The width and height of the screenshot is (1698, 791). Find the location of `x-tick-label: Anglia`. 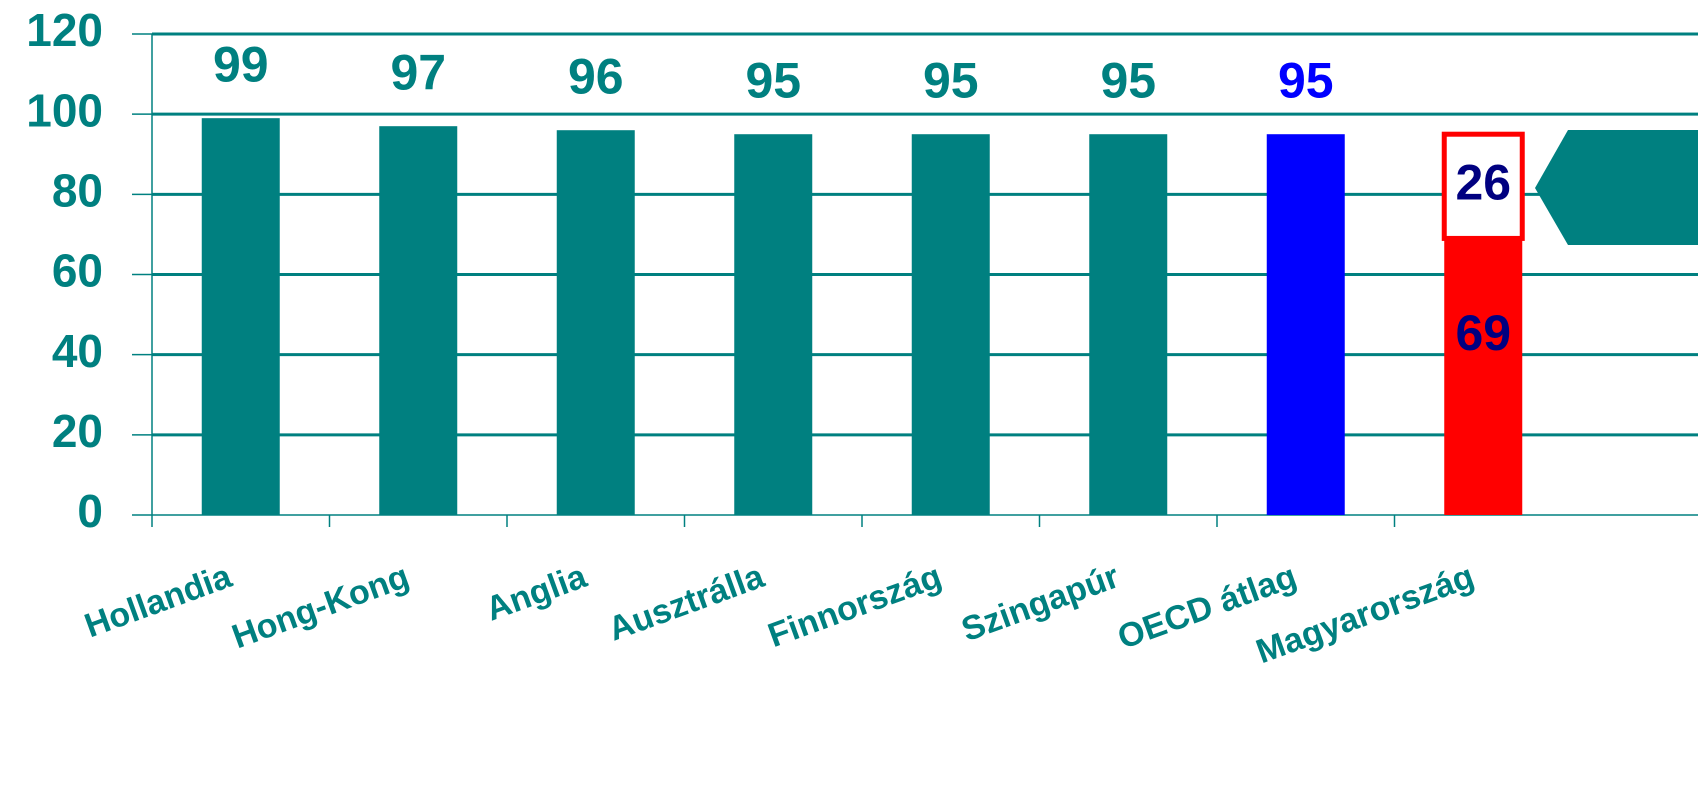

x-tick-label: Anglia is located at coordinates (537, 593).